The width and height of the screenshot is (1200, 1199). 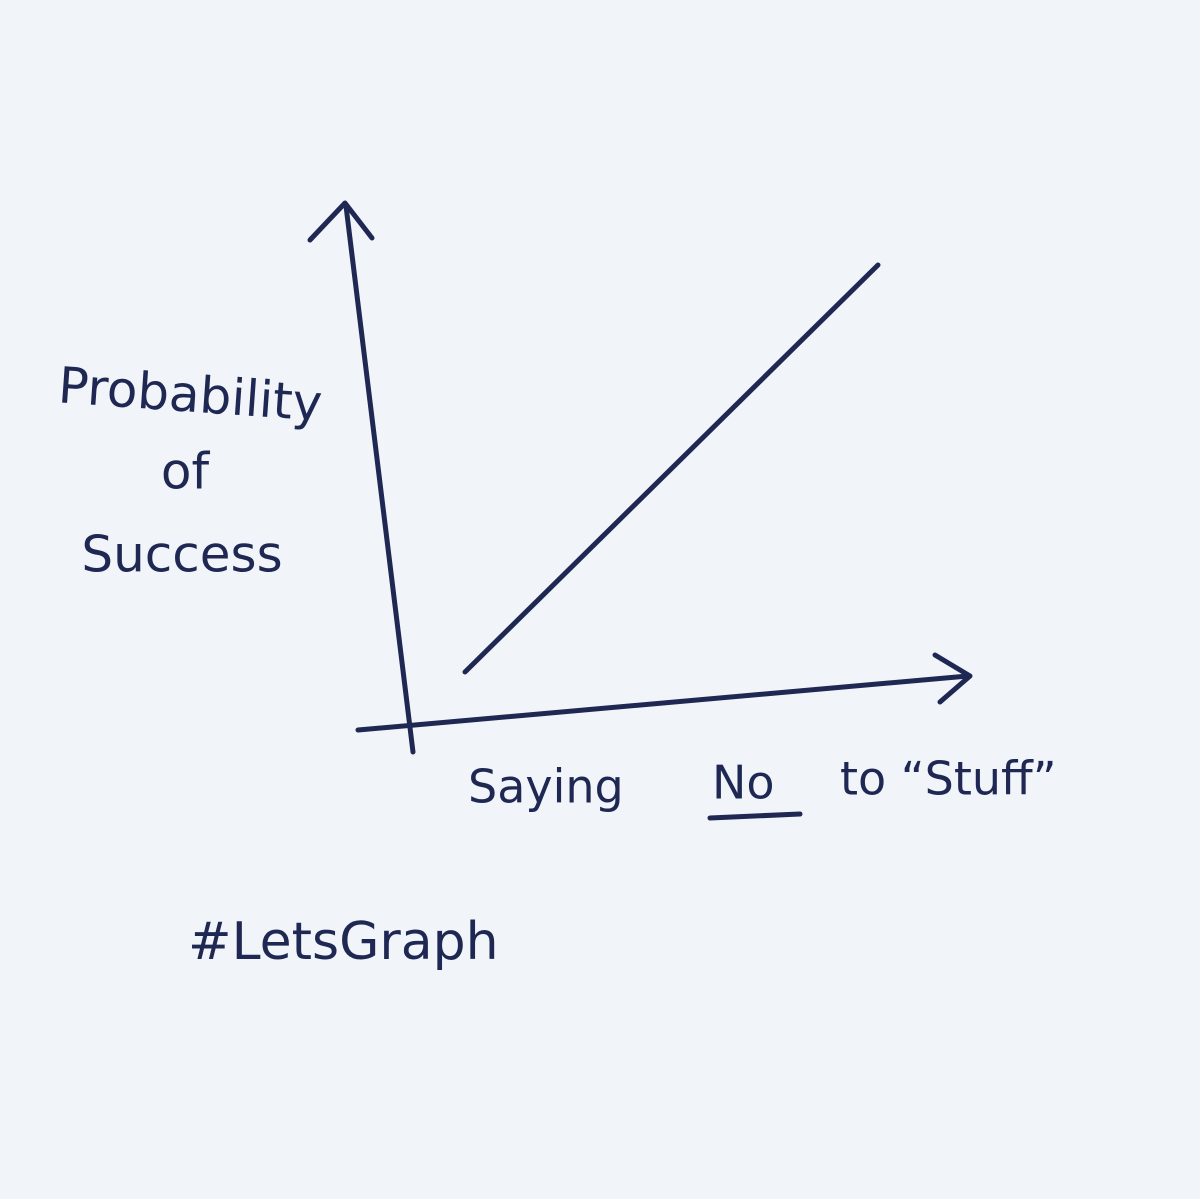 What do you see at coordinates (948, 779) in the screenshot?
I see `x-label-end: to “Stuff”` at bounding box center [948, 779].